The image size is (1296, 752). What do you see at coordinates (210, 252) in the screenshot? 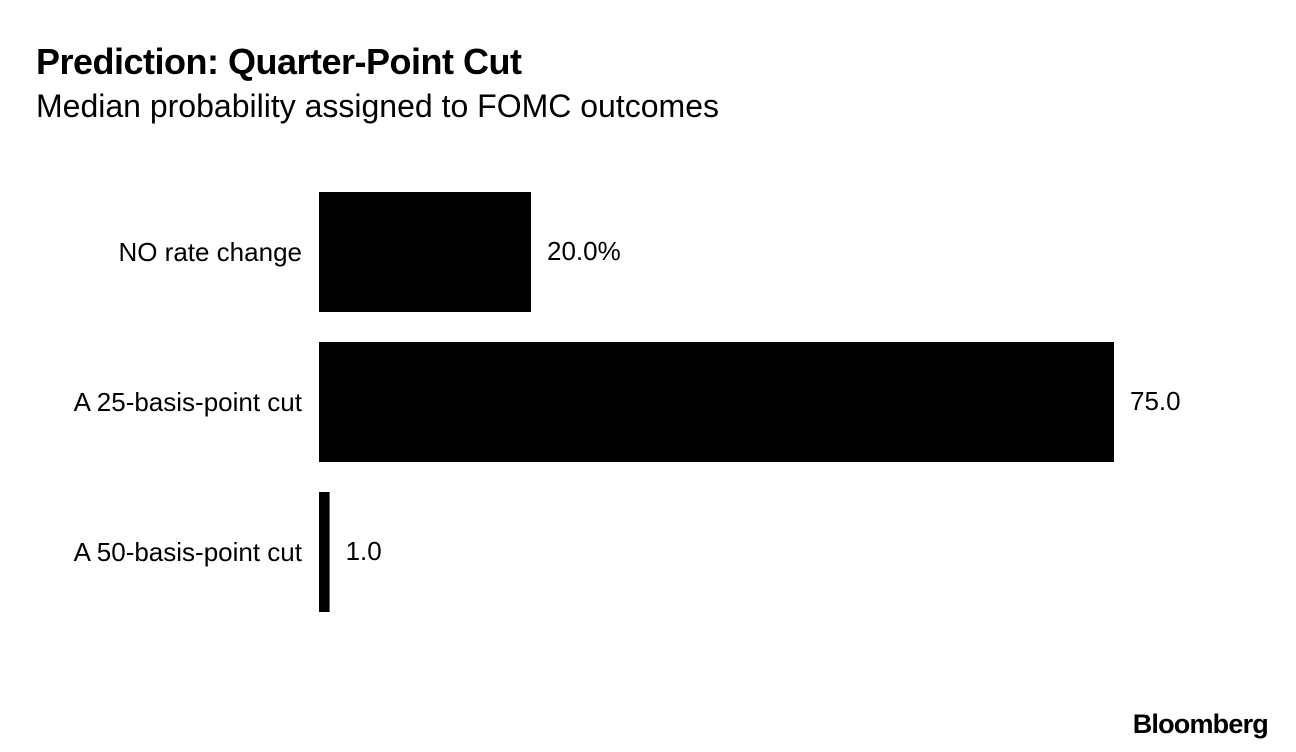
I see `category-label: NO rate change` at bounding box center [210, 252].